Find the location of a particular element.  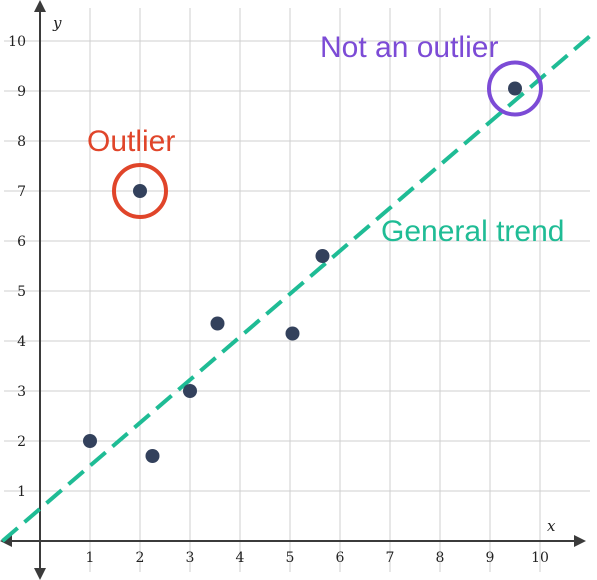

y-tick-label: 2 is located at coordinates (21, 442).